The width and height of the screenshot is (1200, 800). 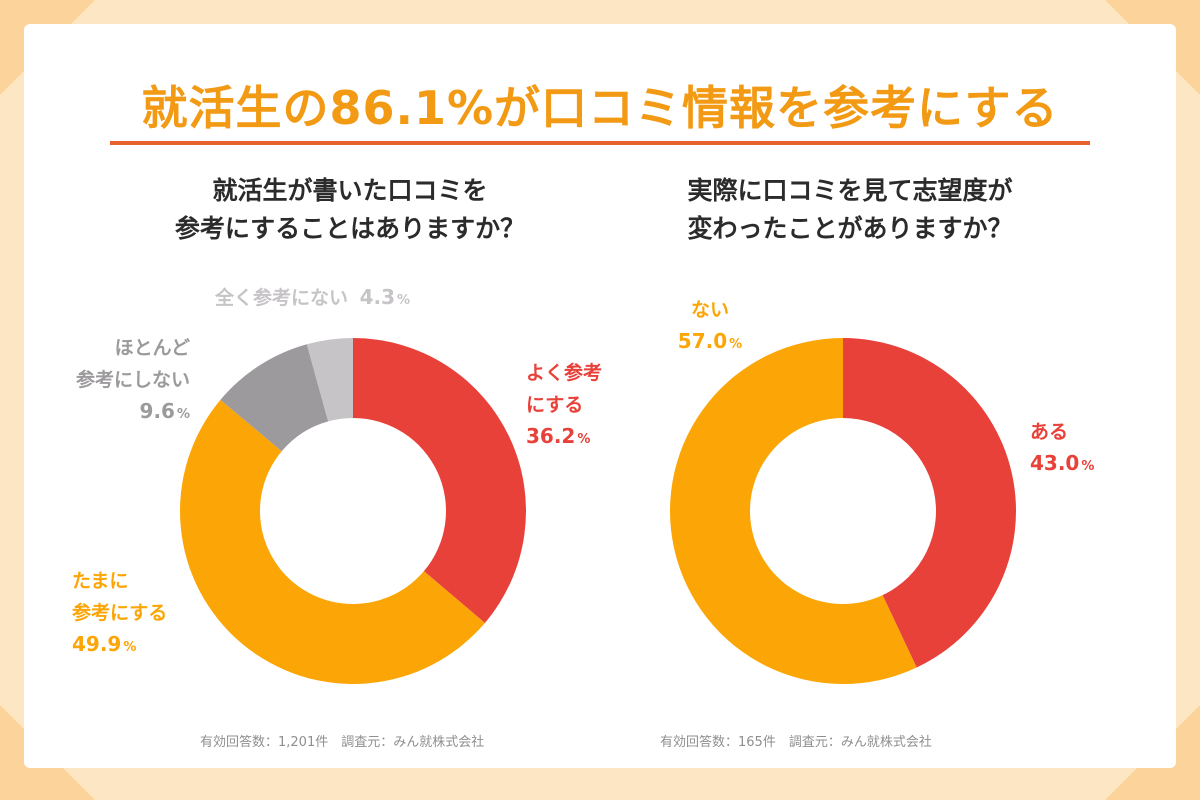 What do you see at coordinates (1062, 447) in the screenshot?
I see `slice-label-aru: ある 43.0%` at bounding box center [1062, 447].